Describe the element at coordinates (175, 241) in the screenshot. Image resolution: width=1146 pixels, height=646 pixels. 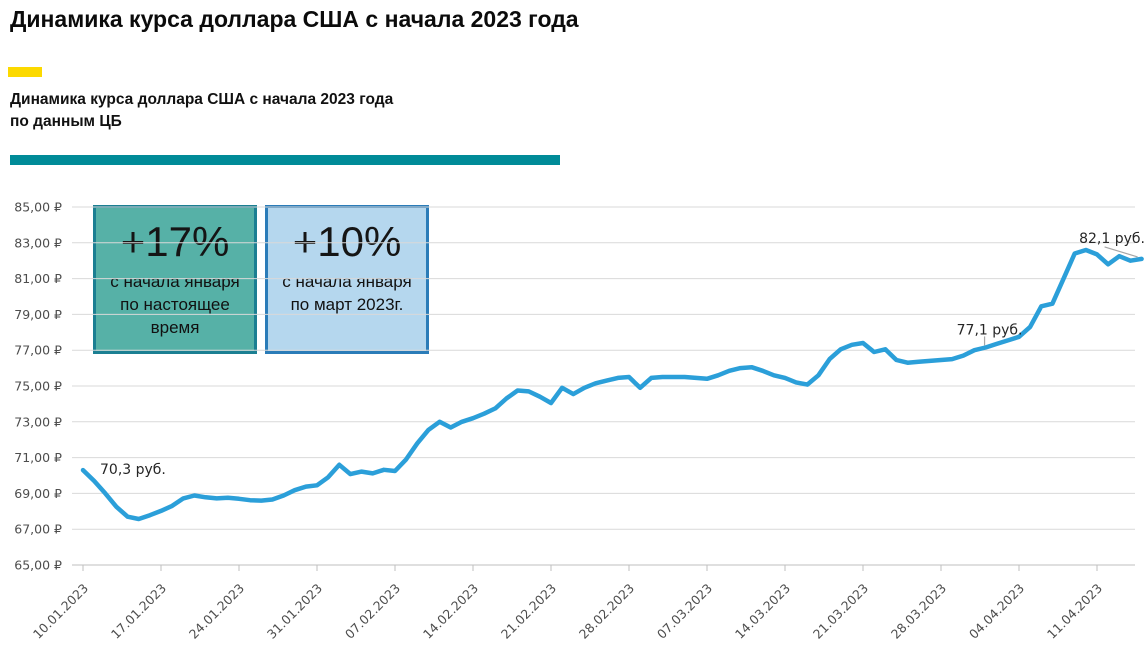
I see `callout-growth-value: +17%` at that location.